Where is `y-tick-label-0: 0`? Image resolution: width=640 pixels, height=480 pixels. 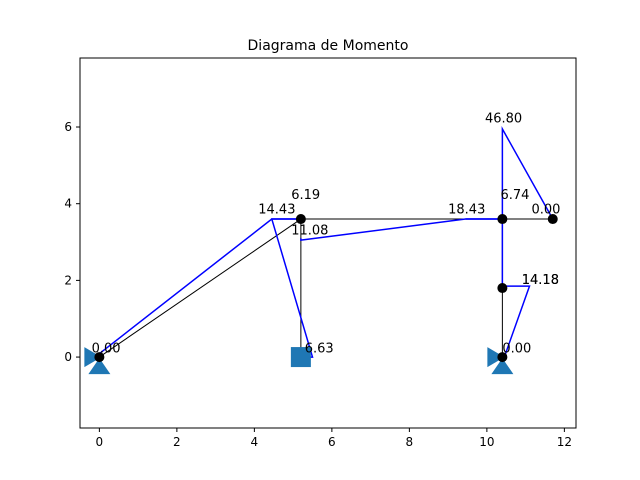
y-tick-label-0: 0 is located at coordinates (68, 357).